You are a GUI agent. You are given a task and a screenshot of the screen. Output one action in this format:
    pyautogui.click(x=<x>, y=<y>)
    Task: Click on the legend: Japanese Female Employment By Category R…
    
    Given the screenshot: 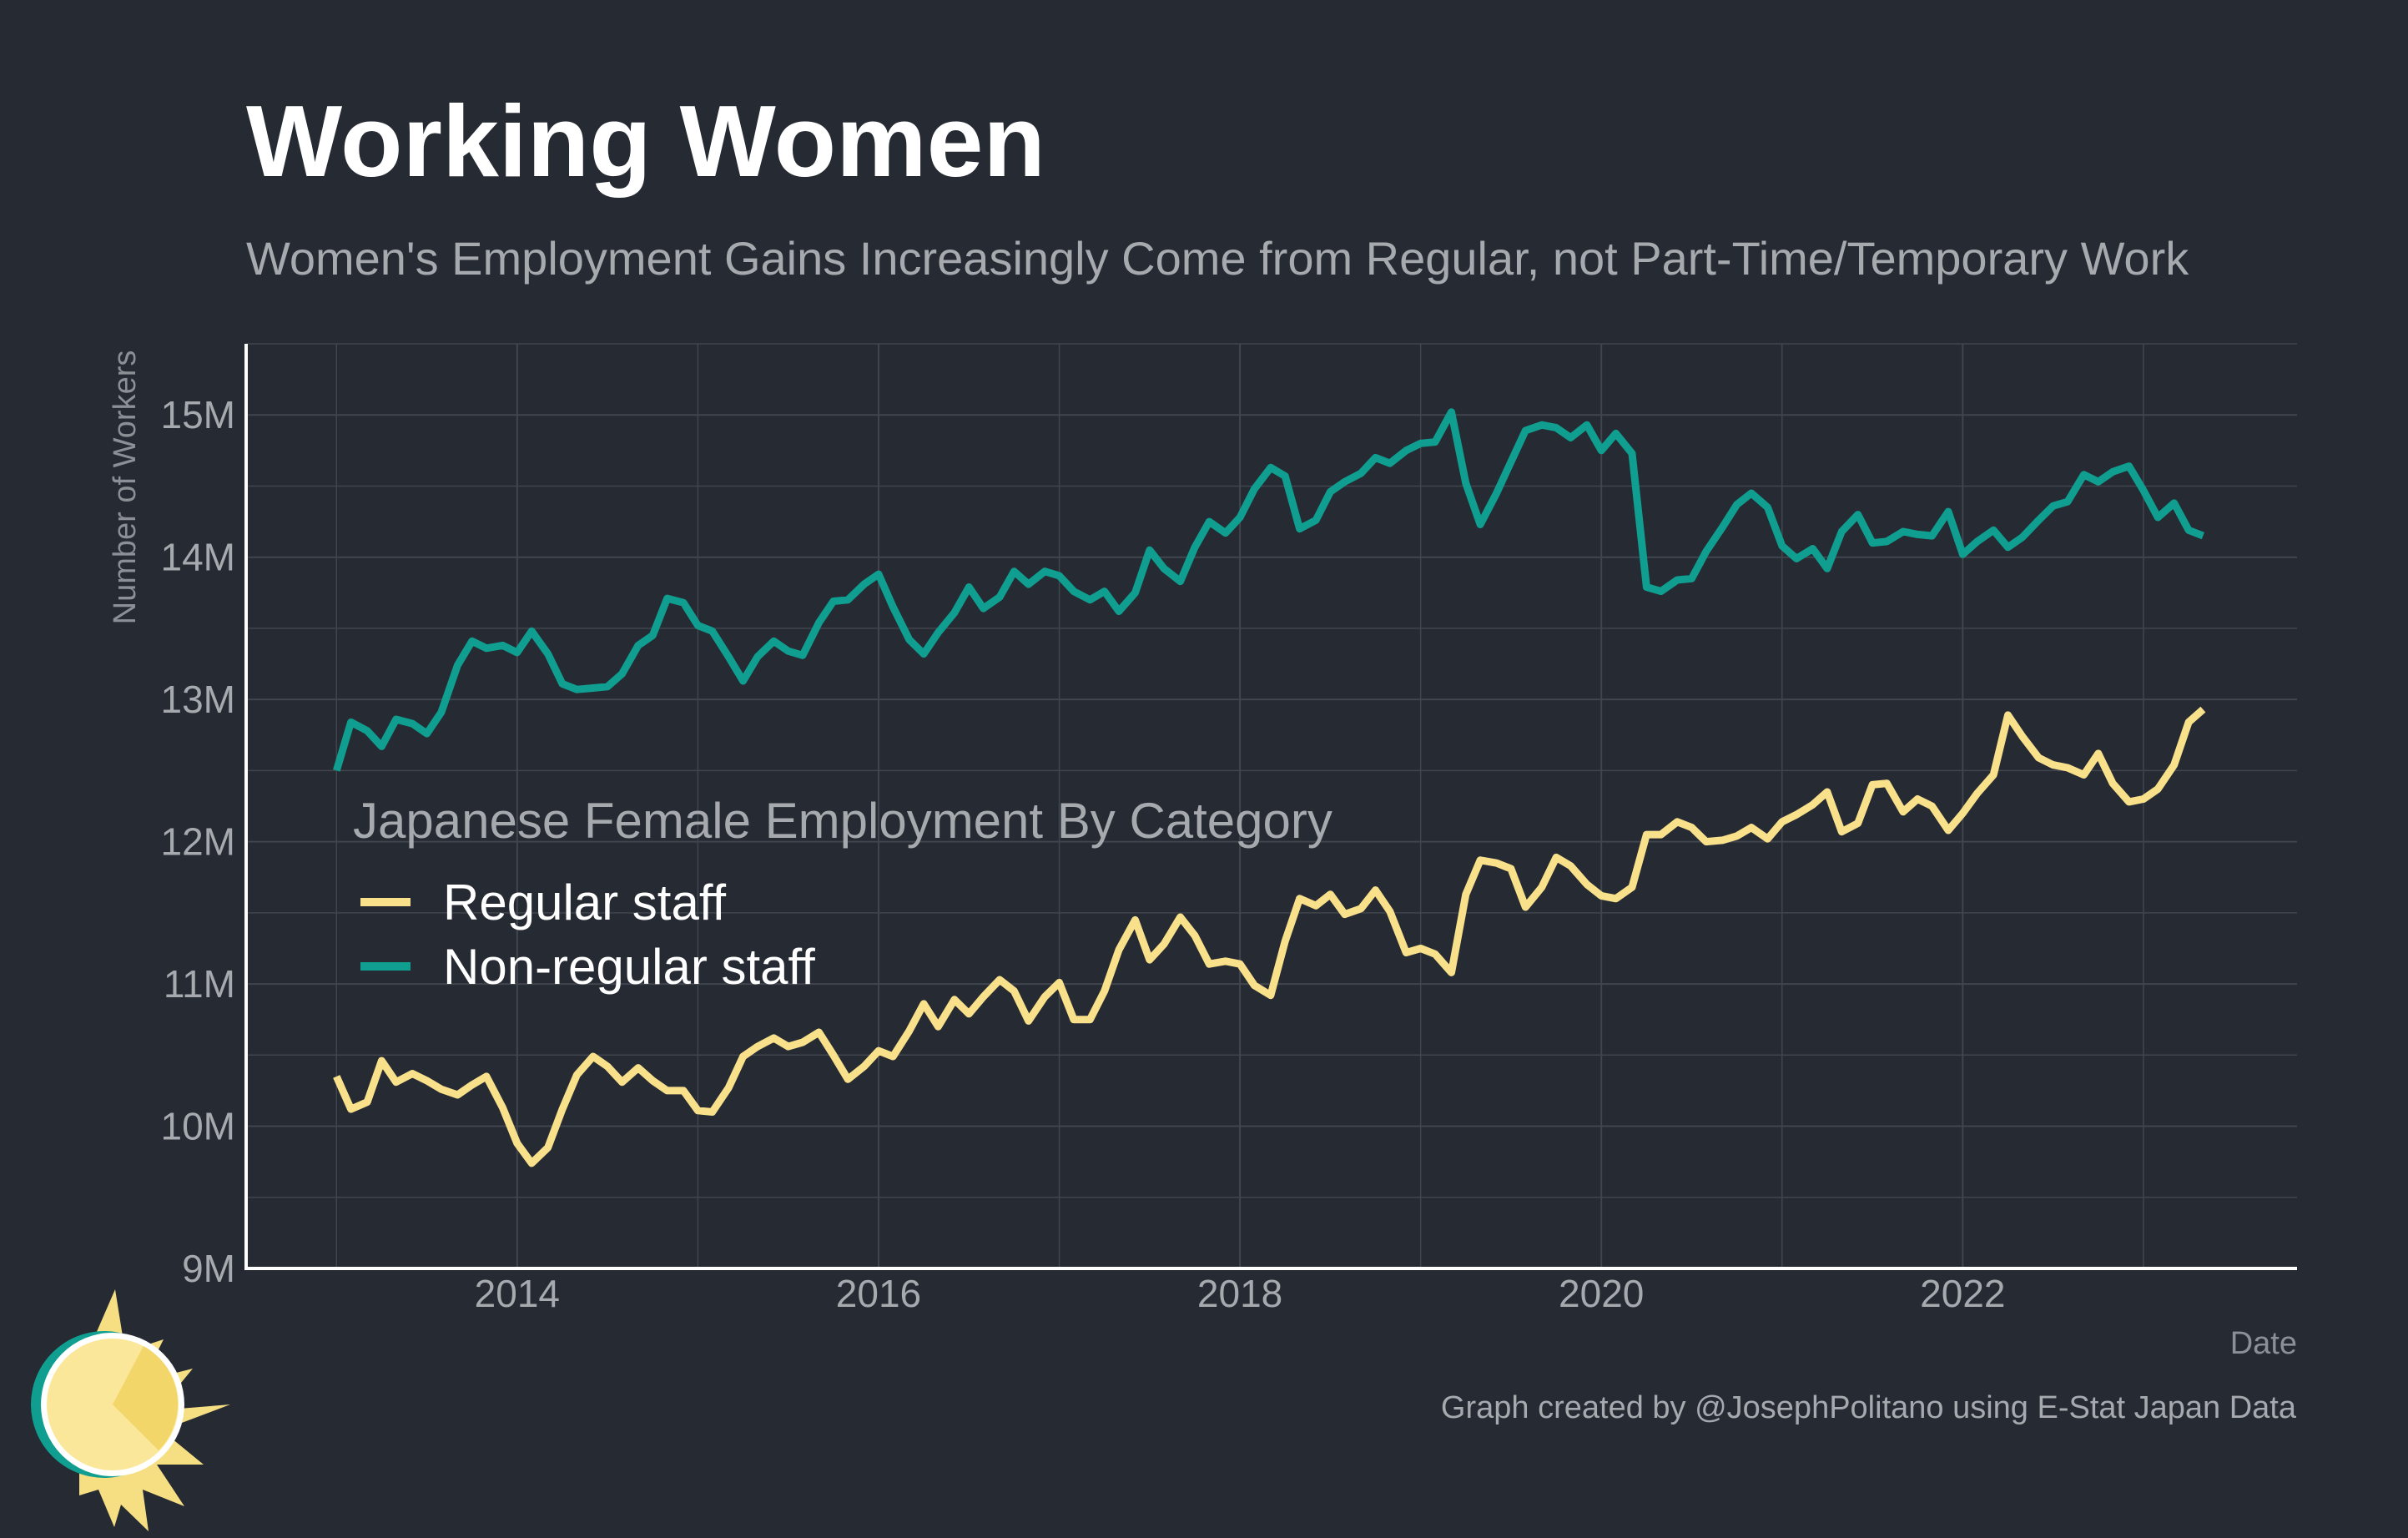 What is the action you would take?
    pyautogui.click(x=842, y=894)
    